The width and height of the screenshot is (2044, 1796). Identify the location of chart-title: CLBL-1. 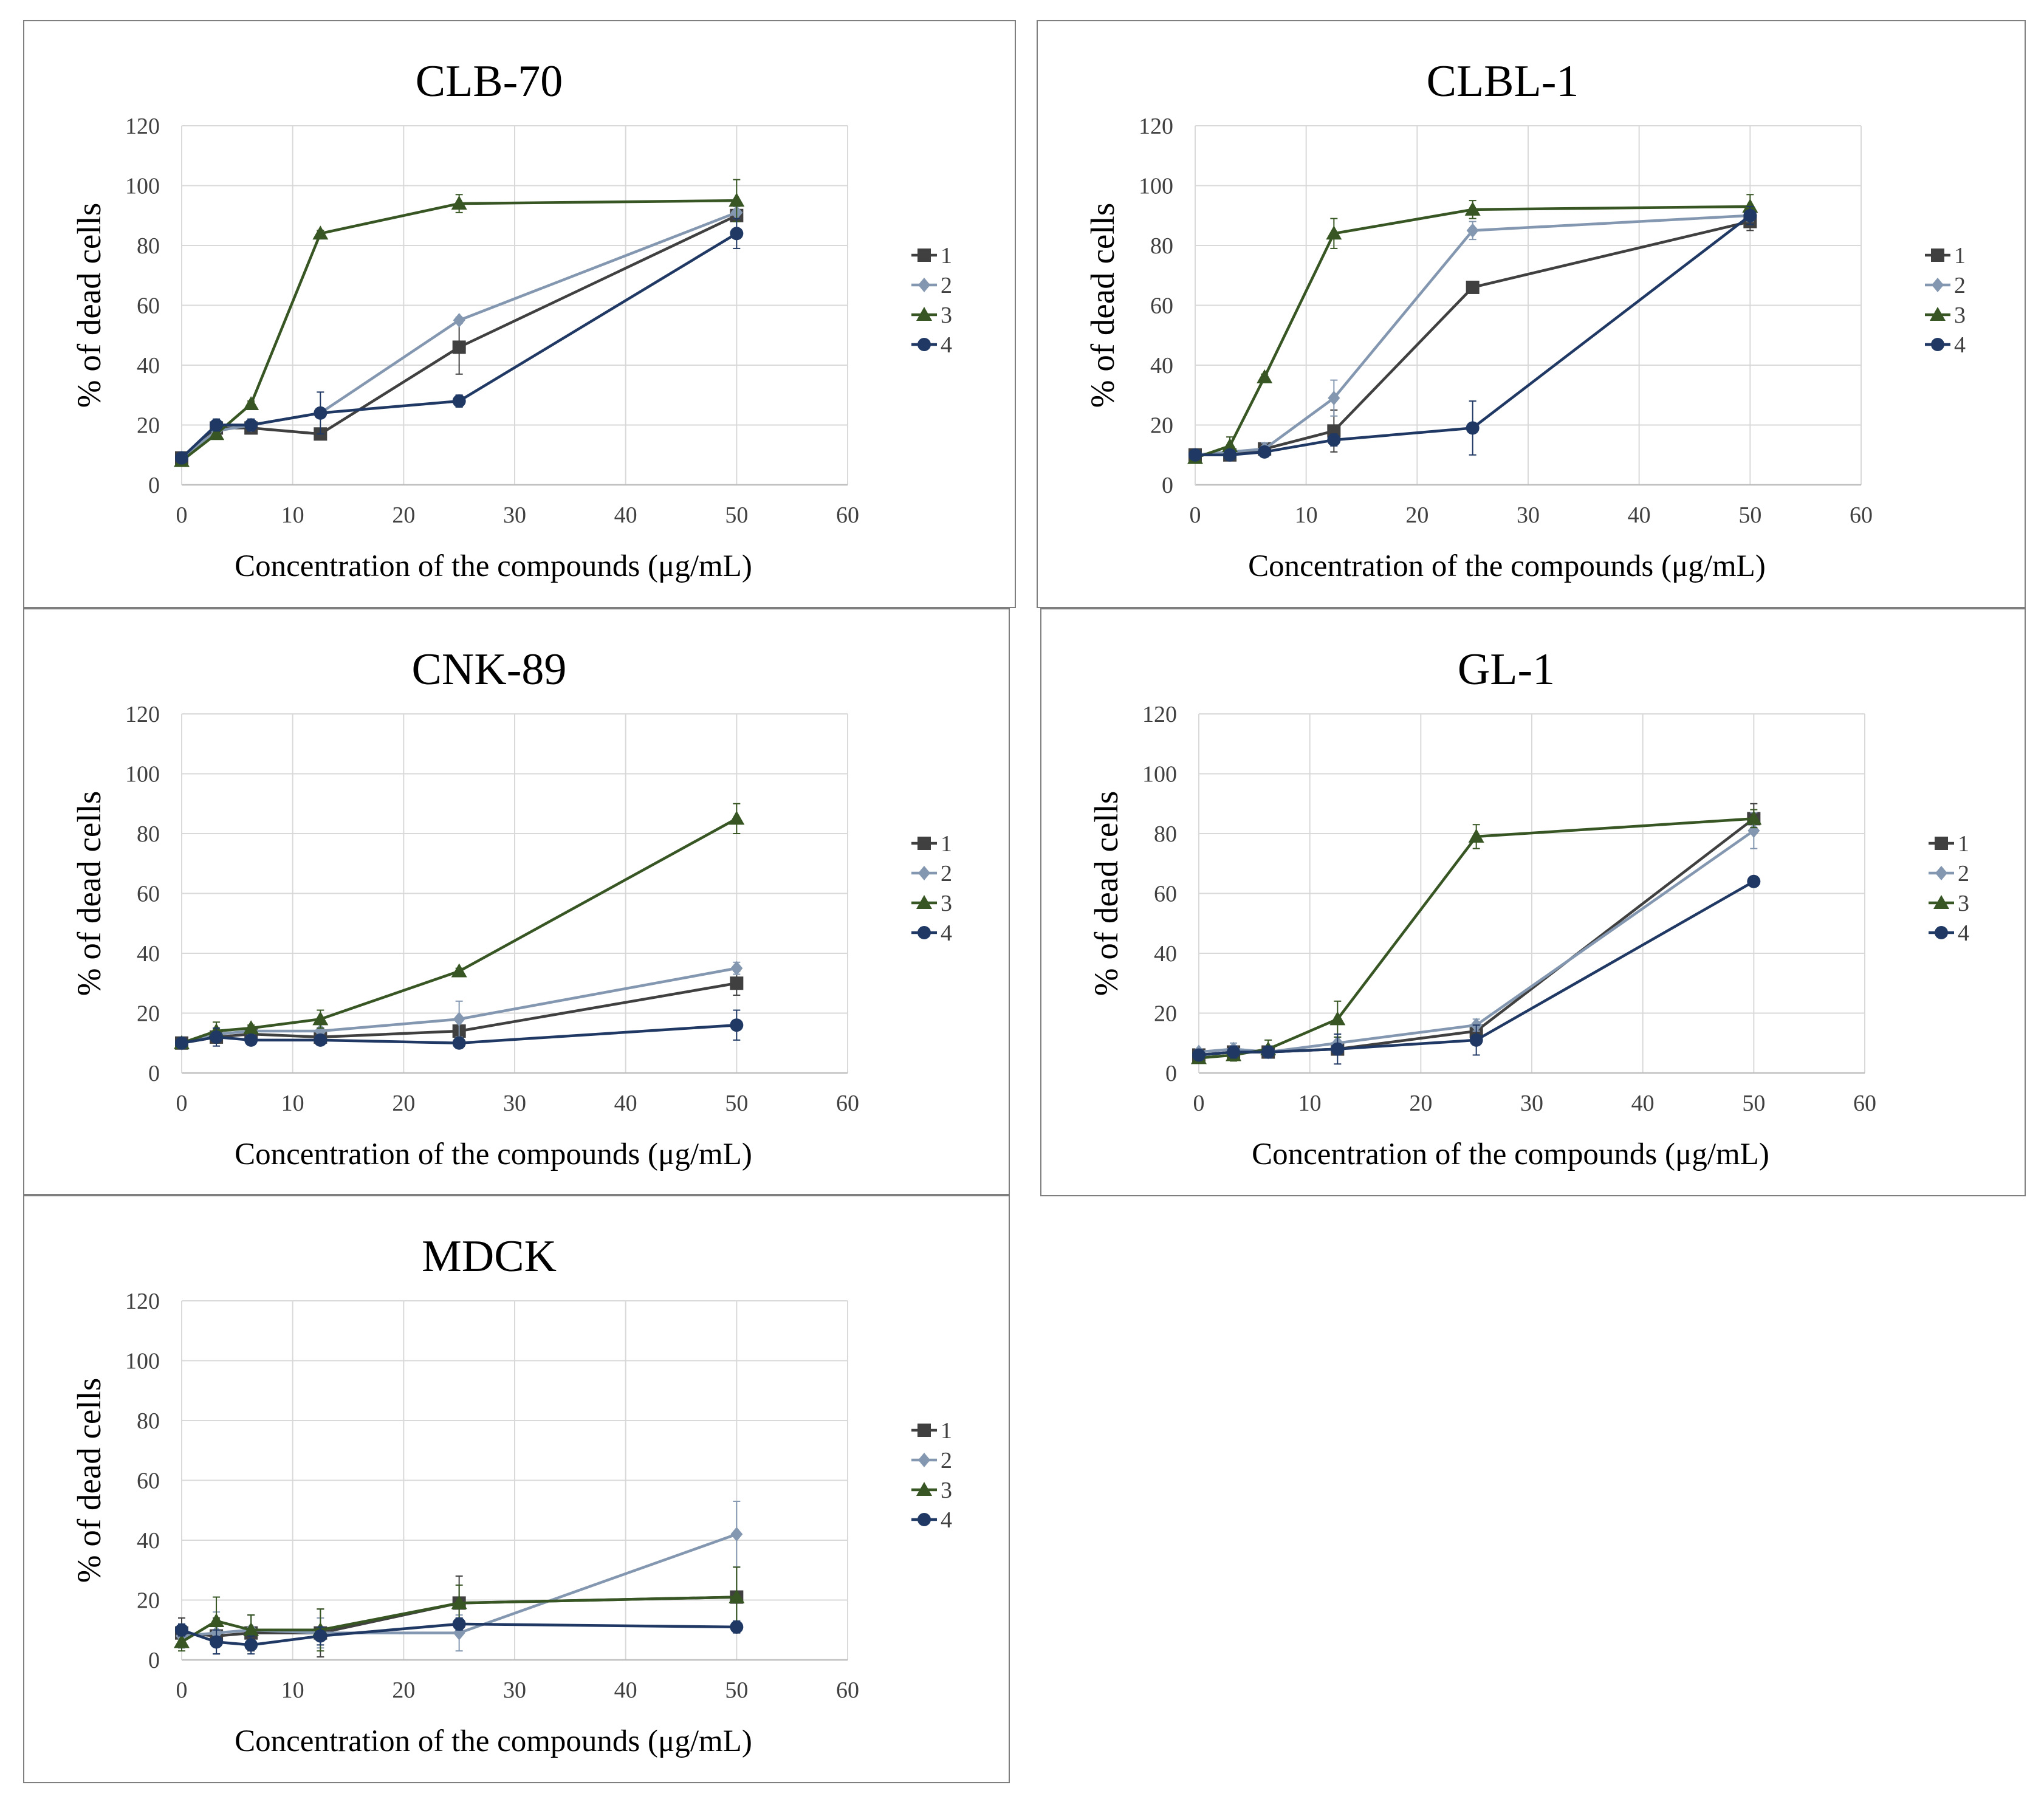
(1503, 81).